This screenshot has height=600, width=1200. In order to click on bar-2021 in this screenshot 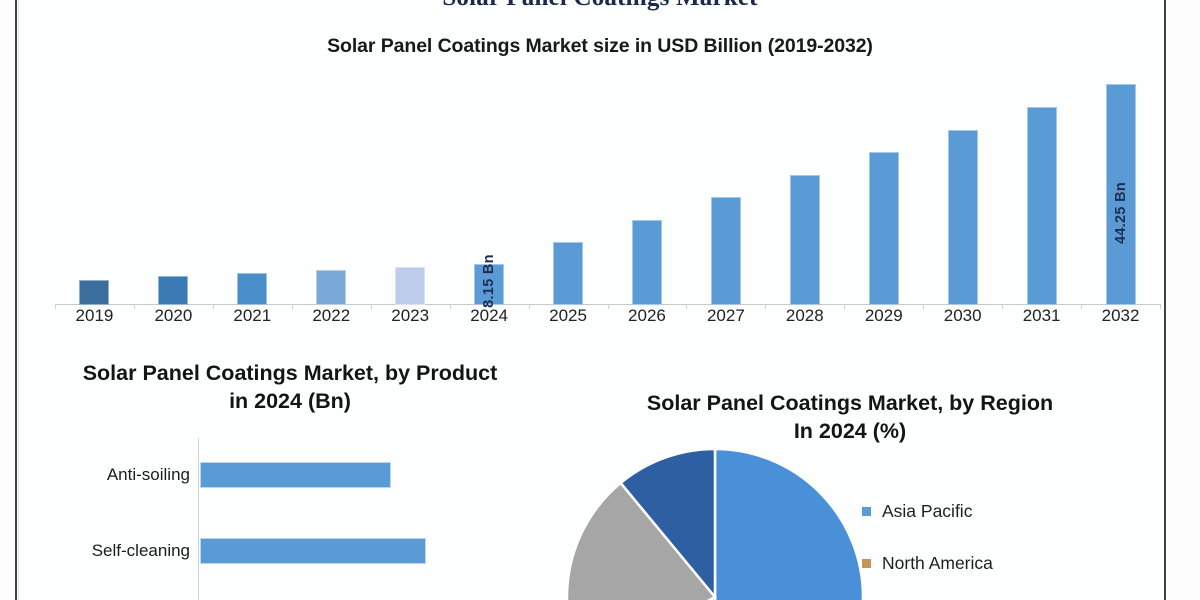, I will do `click(252, 289)`.